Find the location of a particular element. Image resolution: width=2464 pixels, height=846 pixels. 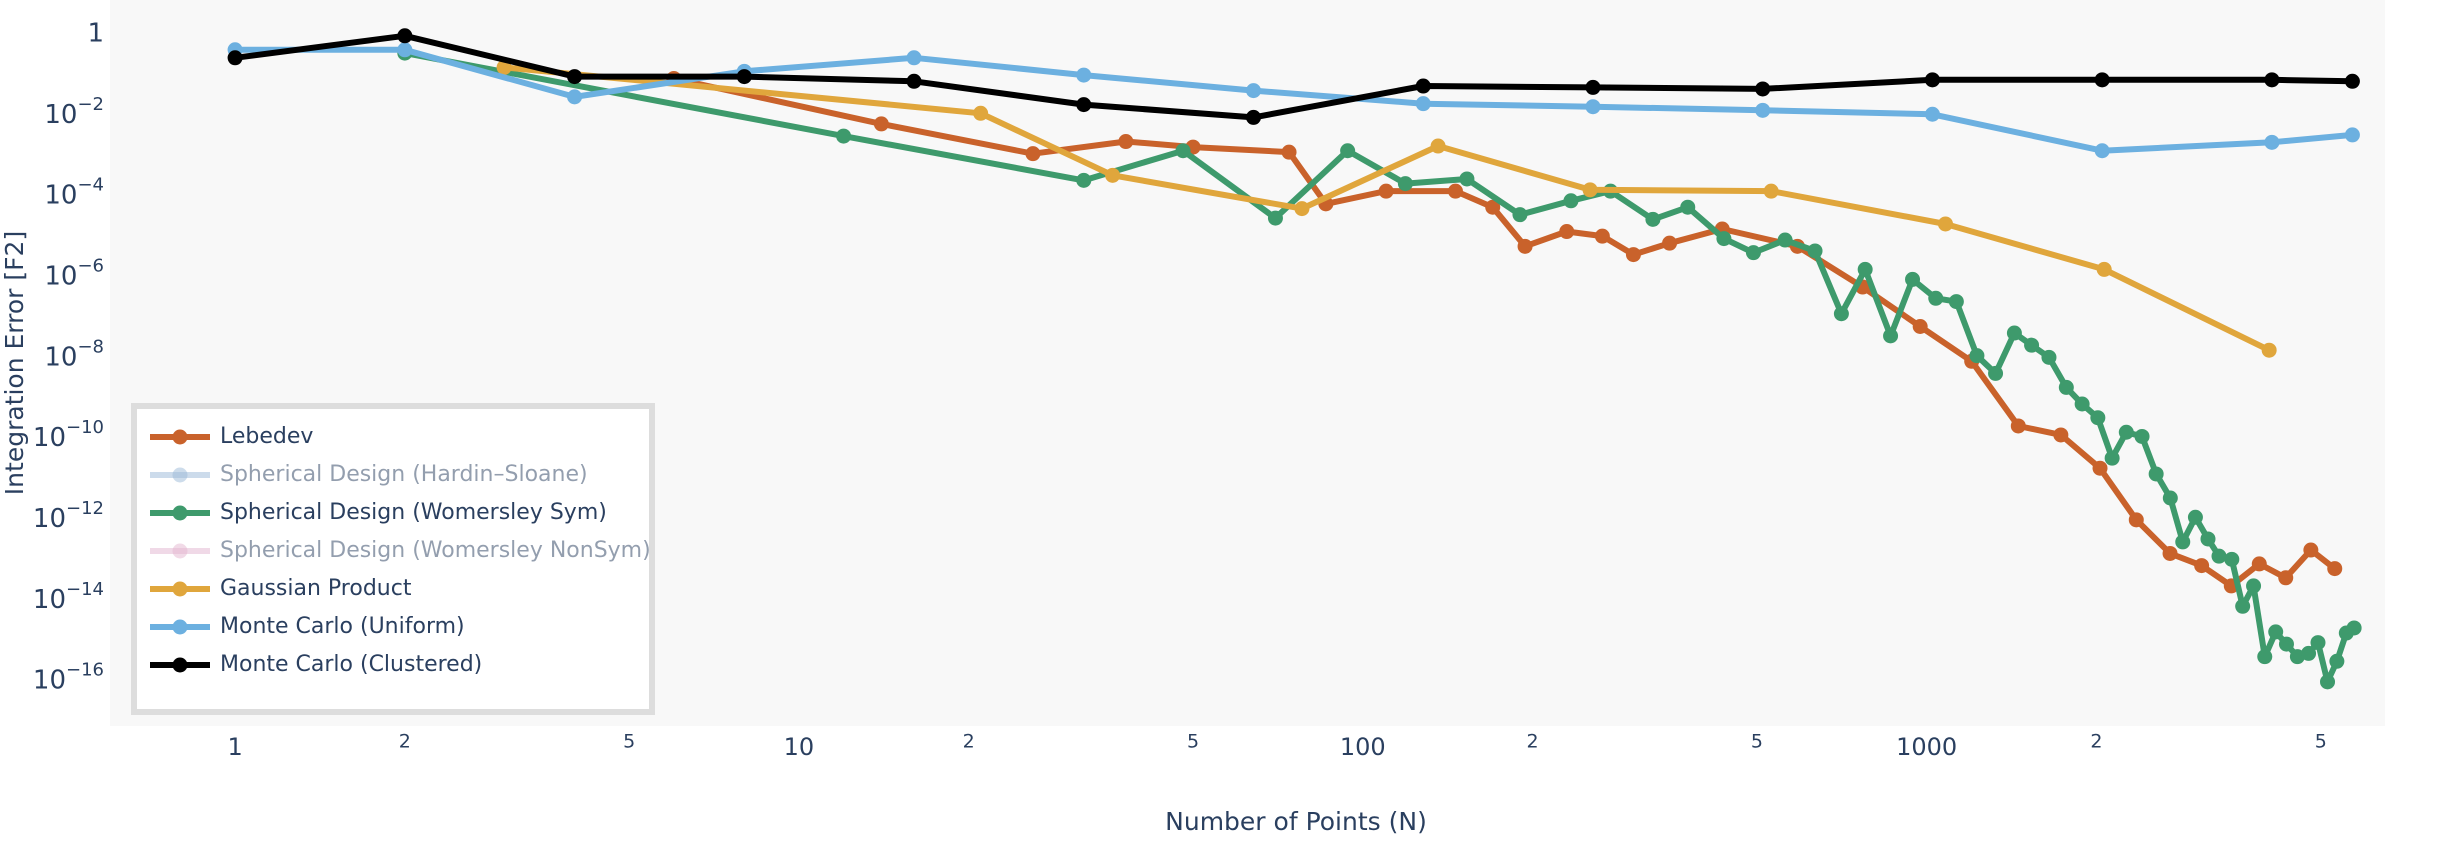

y-tick-exponent: −2 is located at coordinates (90, 104).